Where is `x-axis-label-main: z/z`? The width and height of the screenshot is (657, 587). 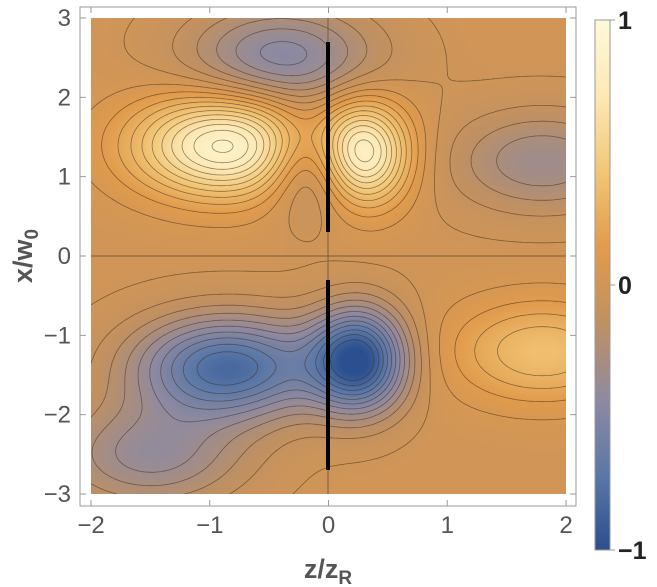
x-axis-label-main: z/z is located at coordinates (321, 569).